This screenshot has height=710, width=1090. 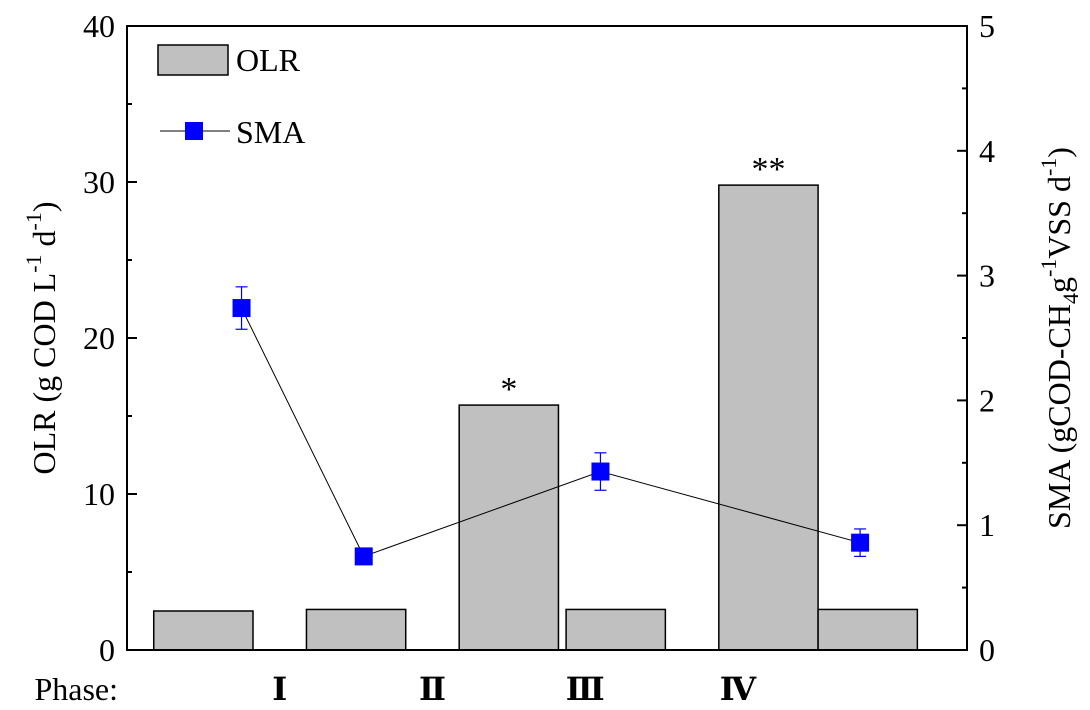 I want to click on phase-label: Ⅰ, so click(x=279, y=689).